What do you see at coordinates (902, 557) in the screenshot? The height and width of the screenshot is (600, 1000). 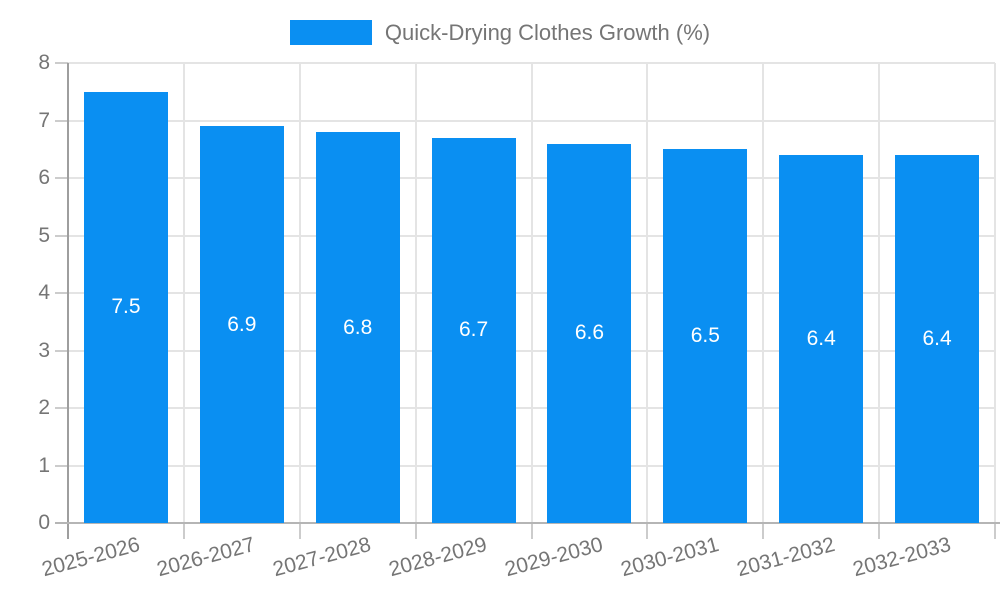 I see `x-axis-category-label: 2032-2033` at bounding box center [902, 557].